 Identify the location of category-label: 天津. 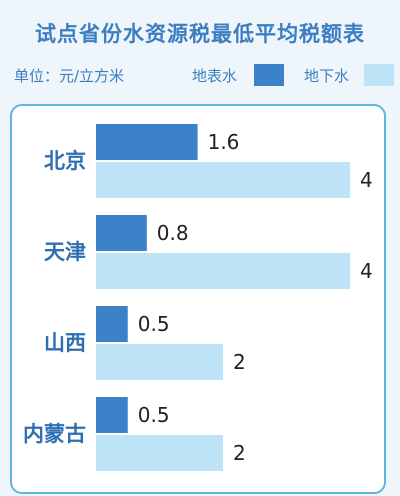
(65, 252).